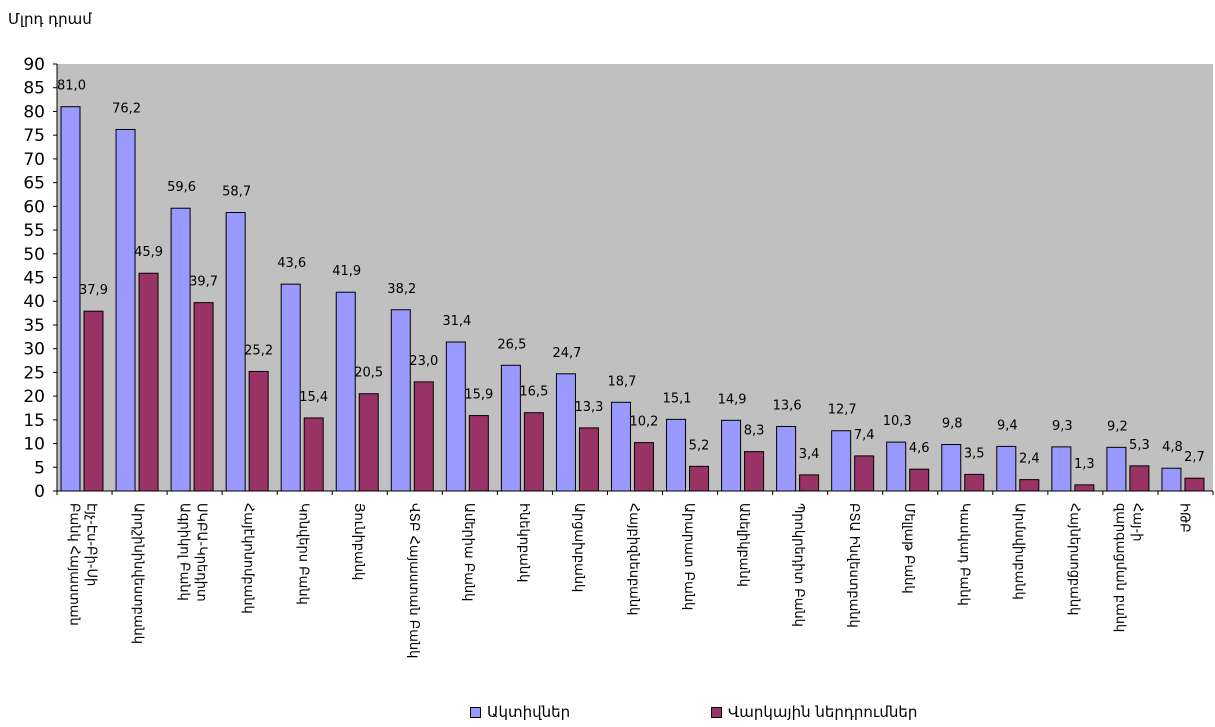 Image resolution: width=1215 pixels, height=727 pixels. Describe the element at coordinates (864, 435) in the screenshot. I see `data-label-loans: 7,4` at that location.